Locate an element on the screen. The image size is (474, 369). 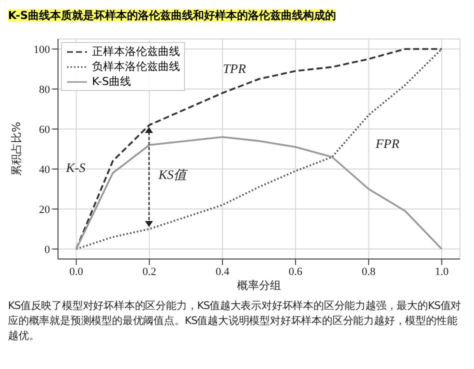
legend-label: K-S曲线 is located at coordinates (112, 81).